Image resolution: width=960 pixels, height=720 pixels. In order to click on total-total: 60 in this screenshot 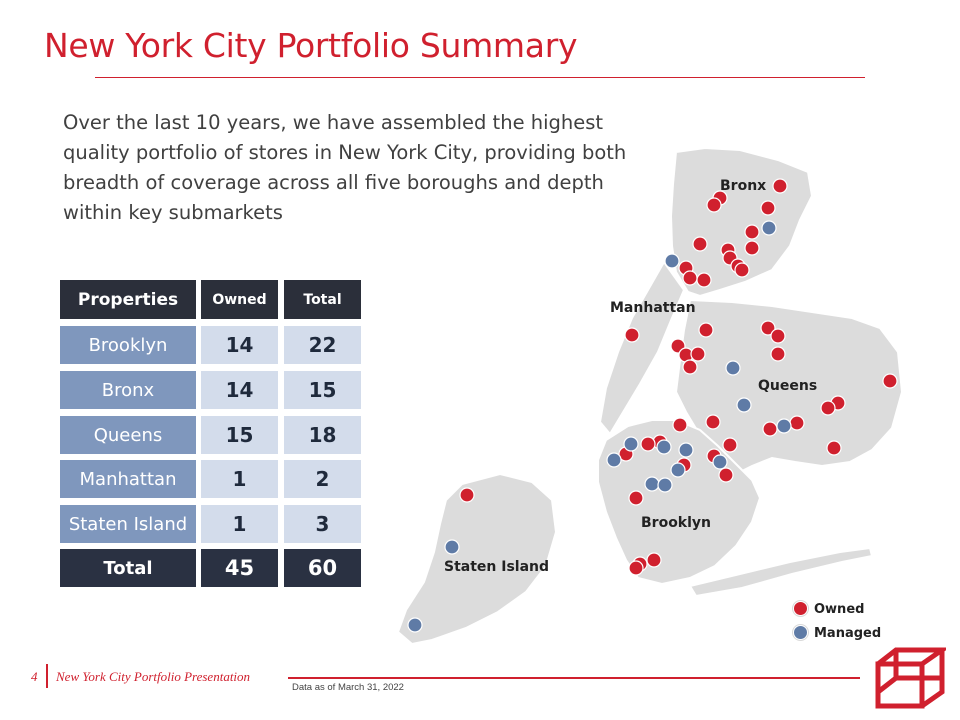, I will do `click(322, 568)`.